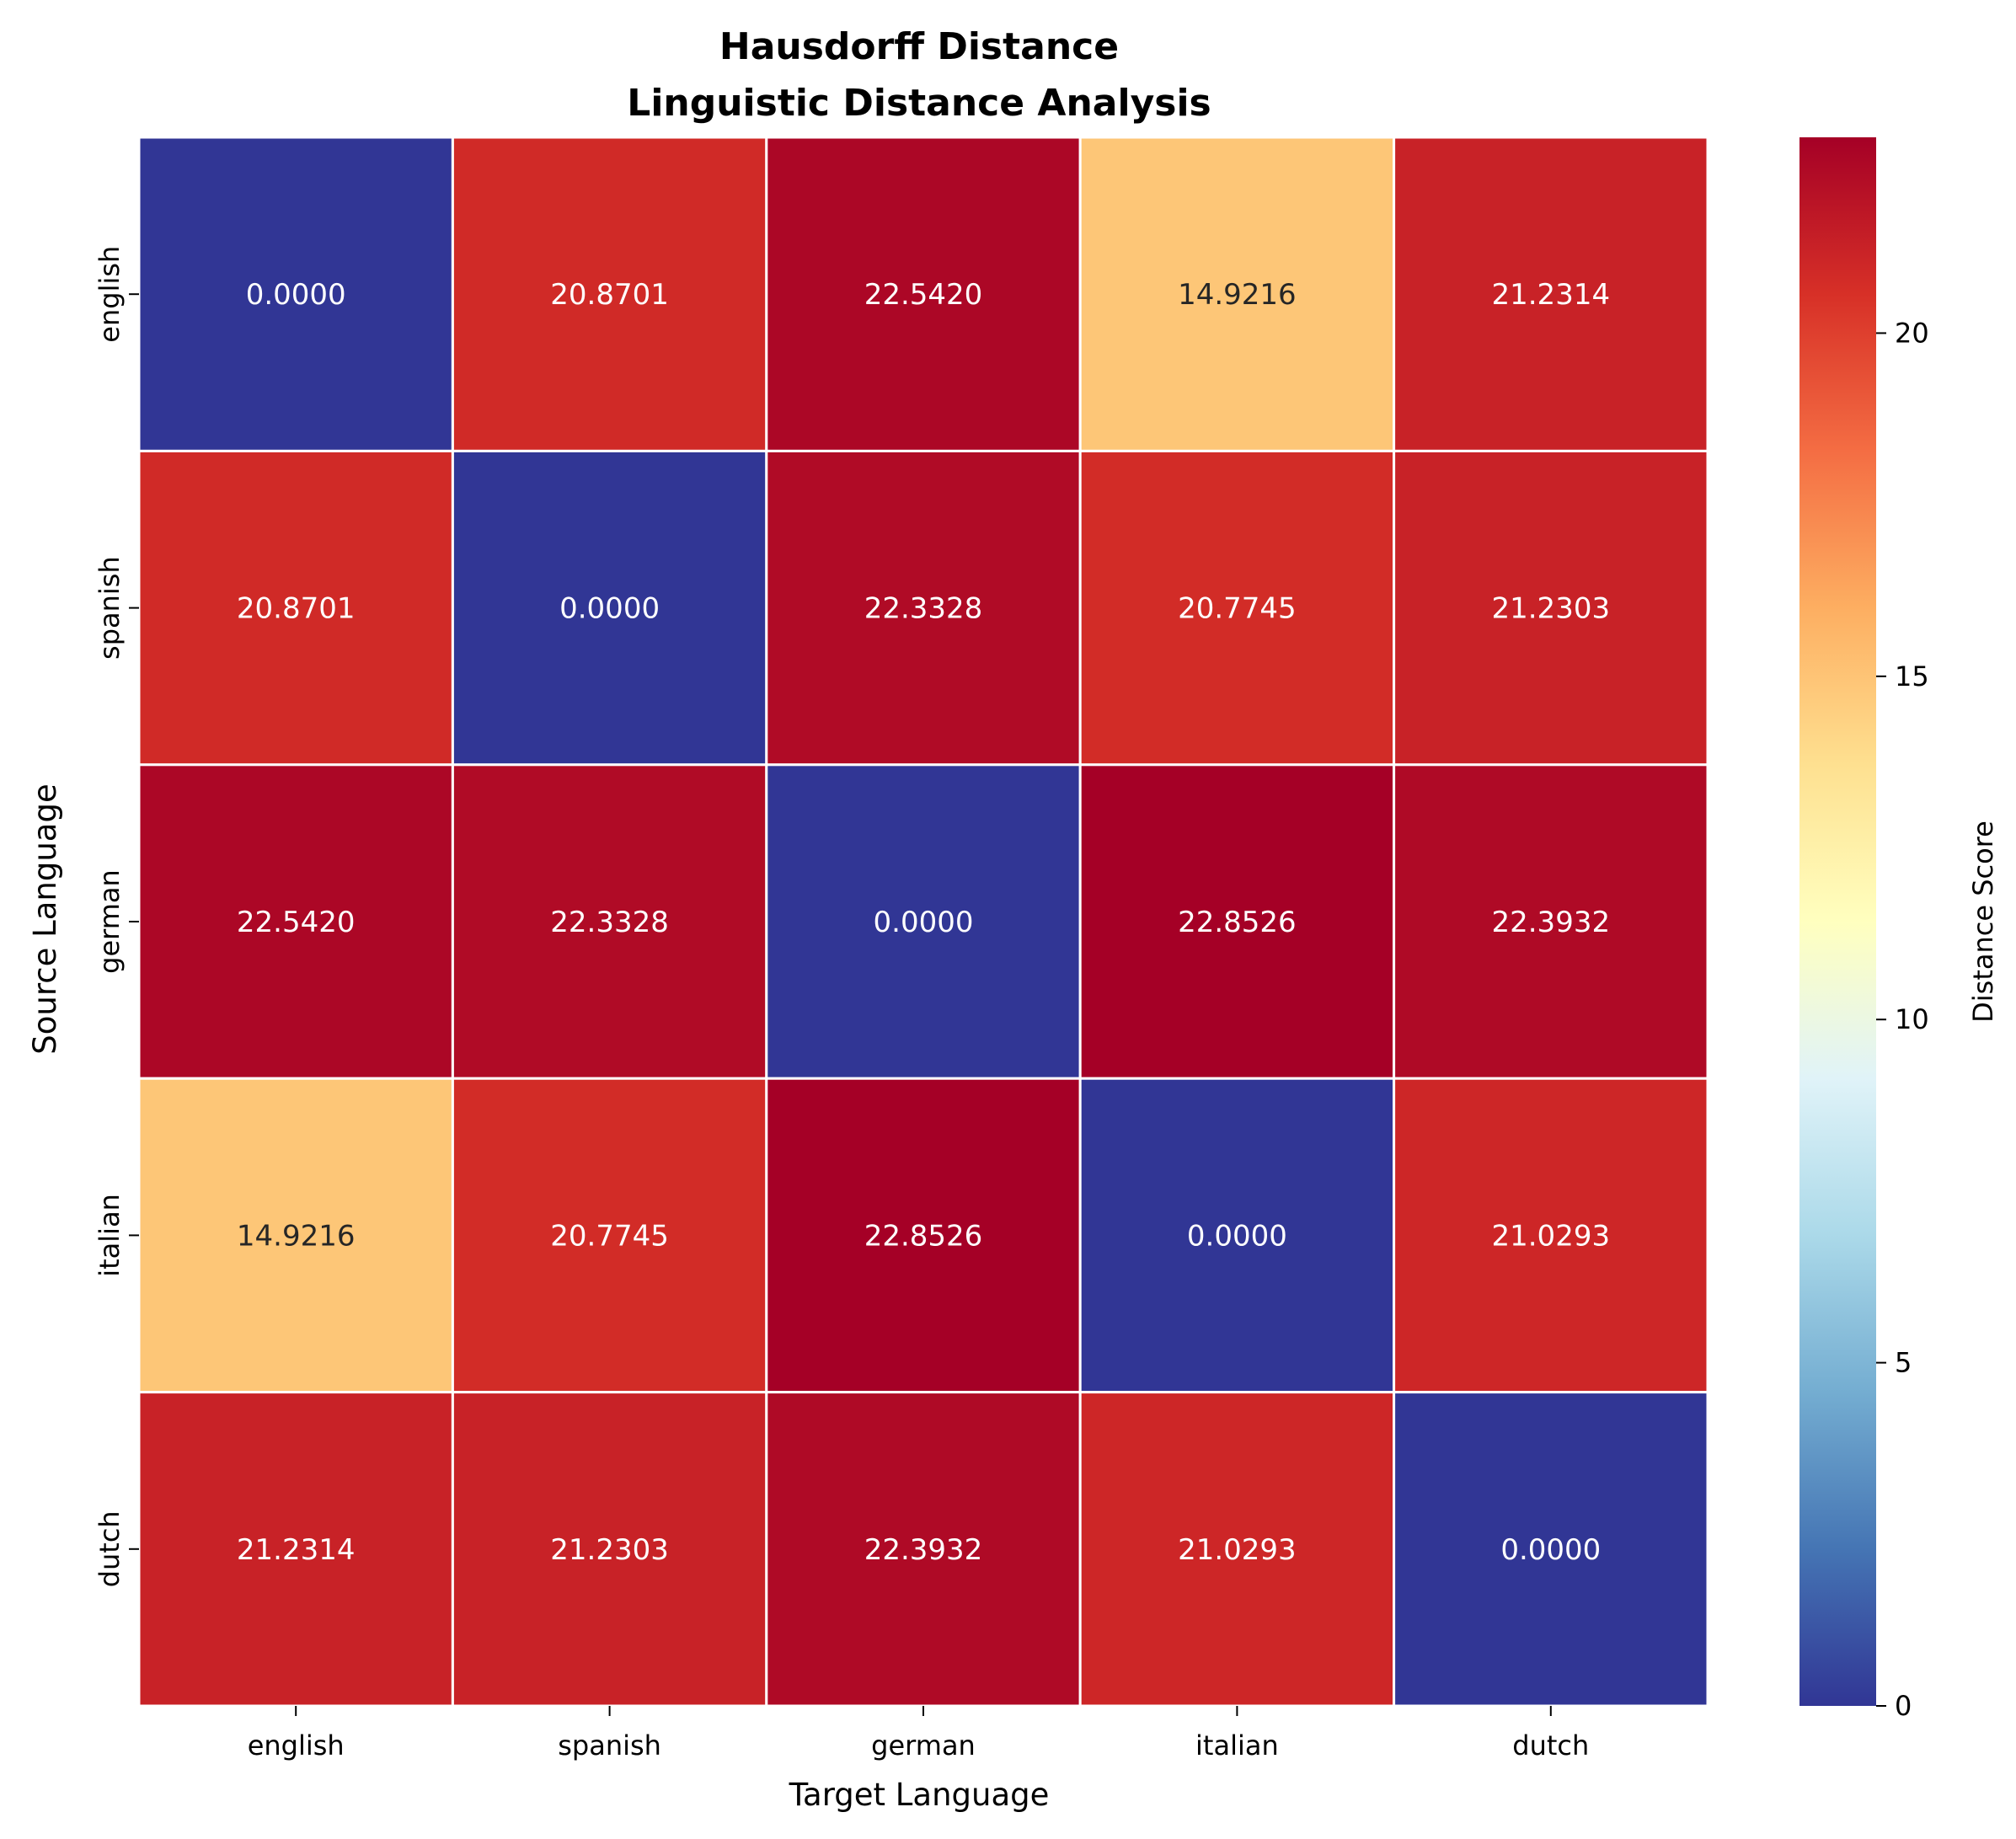 The image size is (2016, 1839). Describe the element at coordinates (1237, 1745) in the screenshot. I see `x-tick-label: italian` at that location.